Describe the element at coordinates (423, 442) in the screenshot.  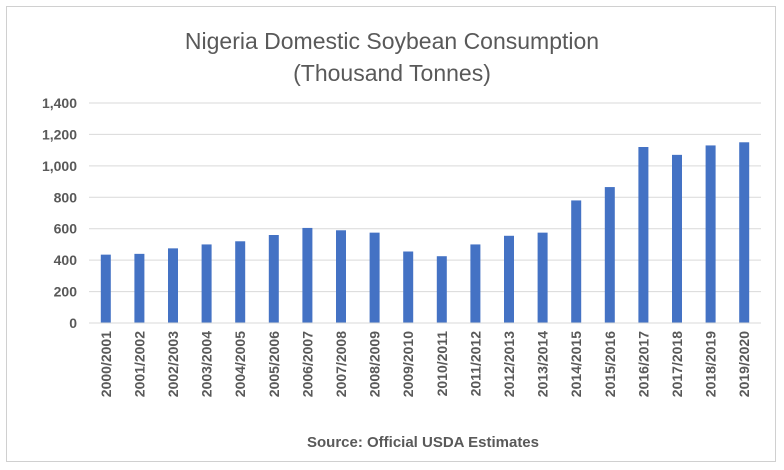
I see `source-note: Source: Official USDA Estimates` at that location.